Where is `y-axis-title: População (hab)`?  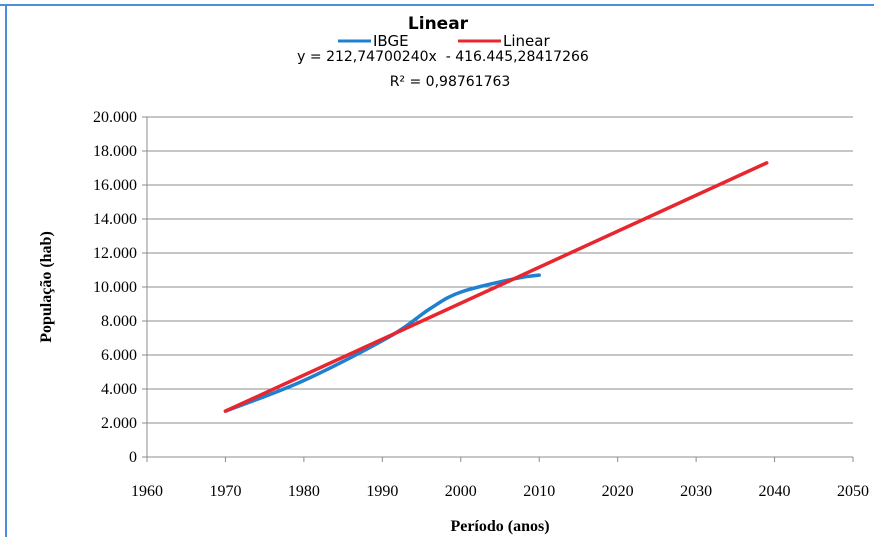
y-axis-title: População (hab) is located at coordinates (46, 287).